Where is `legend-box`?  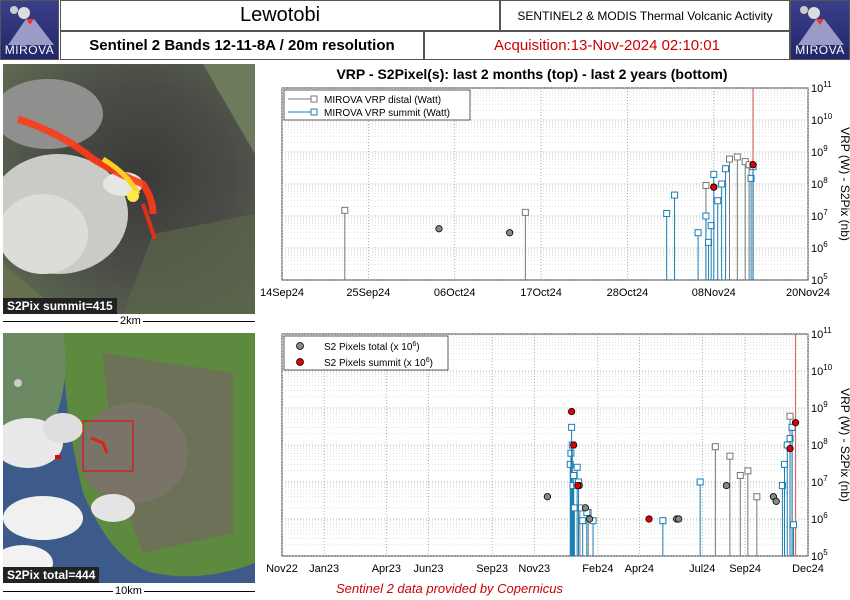
legend-box is located at coordinates (366, 353).